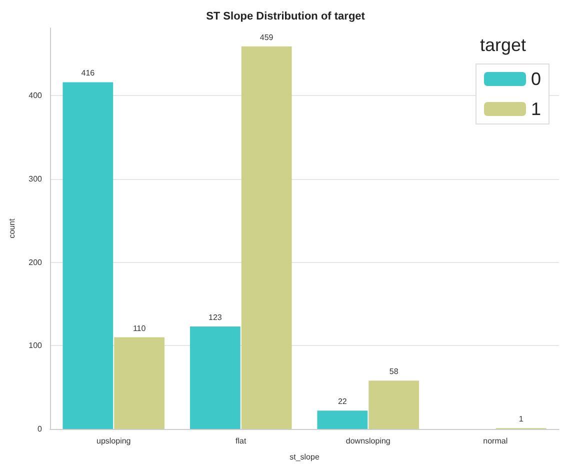 The width and height of the screenshot is (571, 469). I want to click on legend-title: target, so click(503, 45).